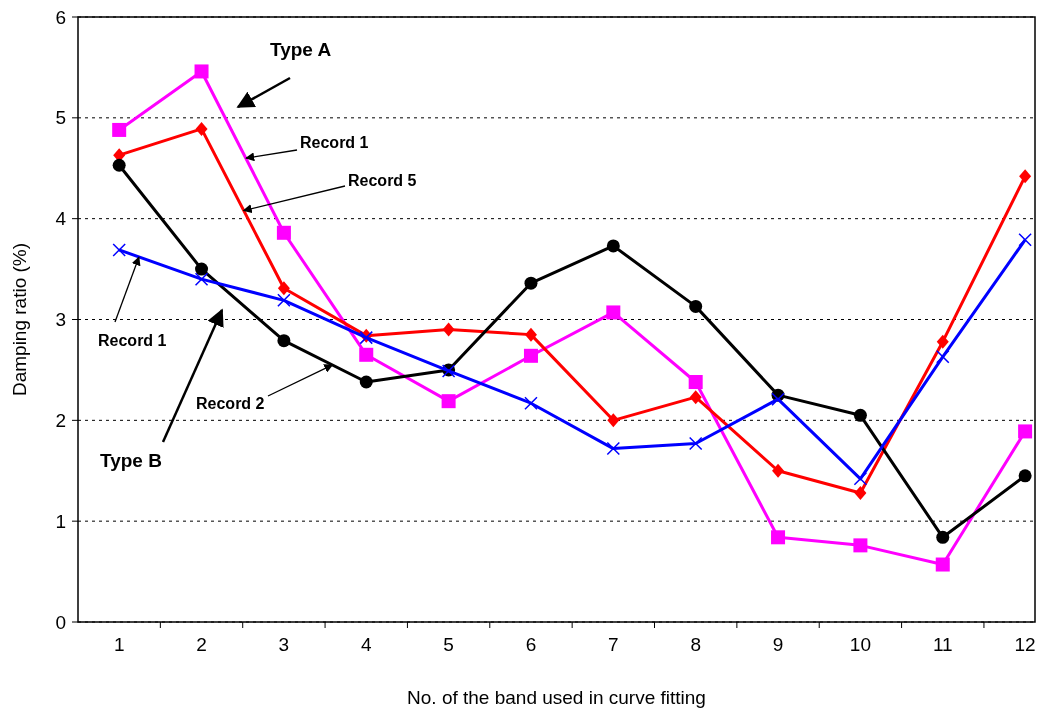 The height and width of the screenshot is (717, 1038). Describe the element at coordinates (860, 644) in the screenshot. I see `x-tick-label: 10` at that location.